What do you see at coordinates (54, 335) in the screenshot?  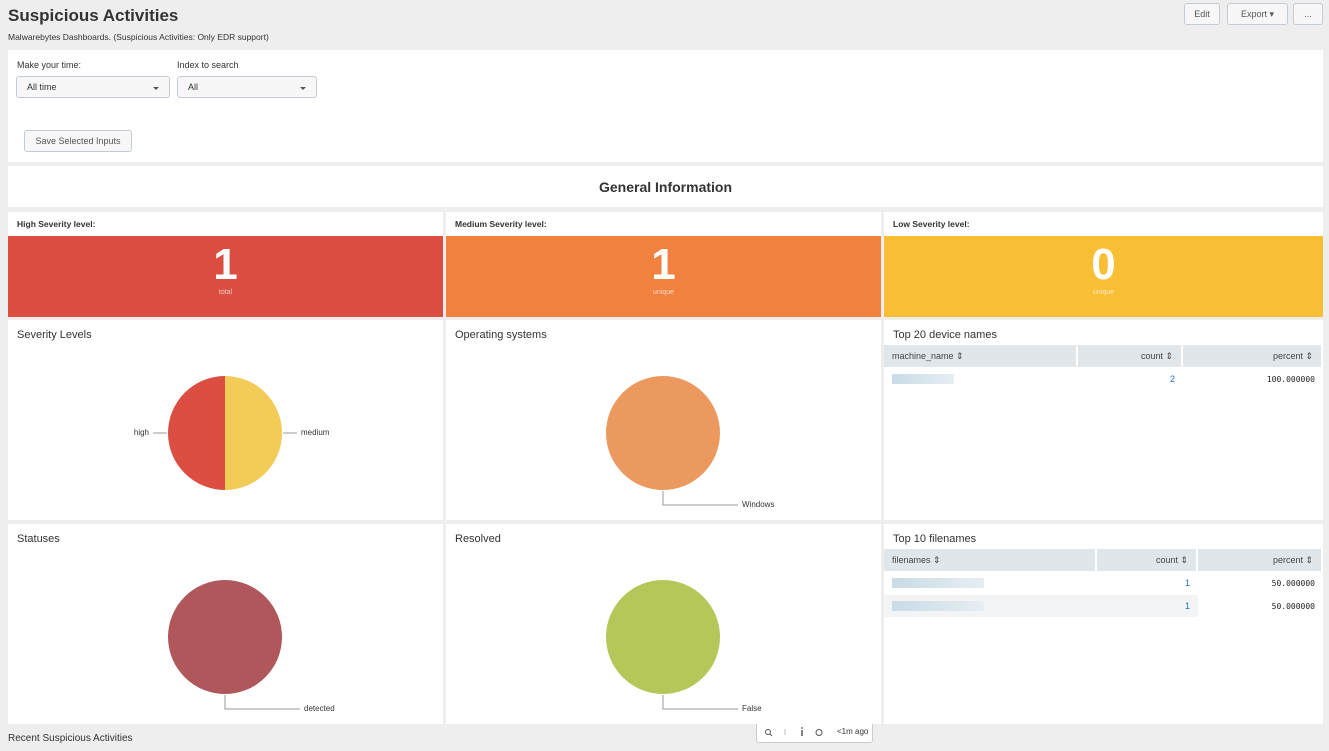 I see `panel-title: Severity Levels` at bounding box center [54, 335].